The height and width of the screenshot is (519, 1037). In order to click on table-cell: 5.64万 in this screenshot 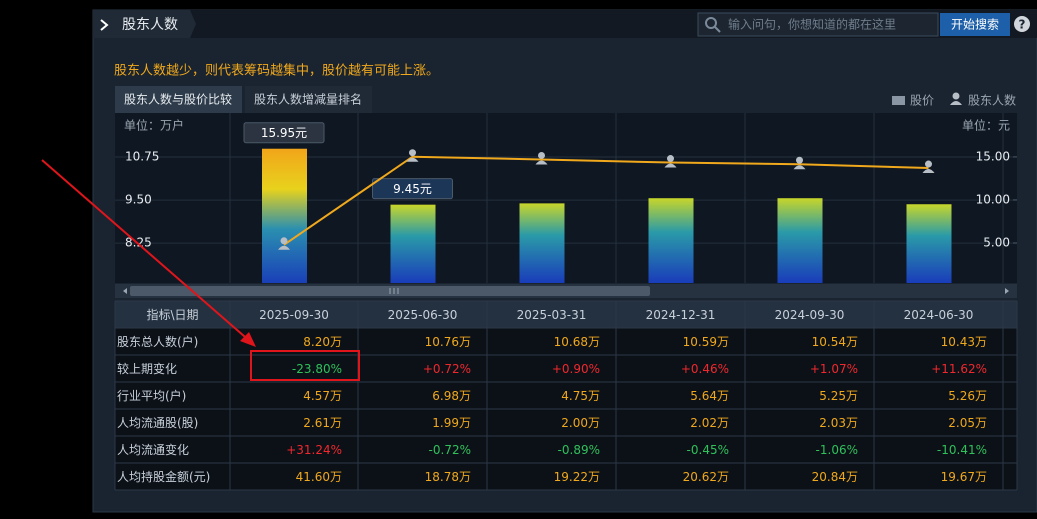, I will do `click(709, 396)`.